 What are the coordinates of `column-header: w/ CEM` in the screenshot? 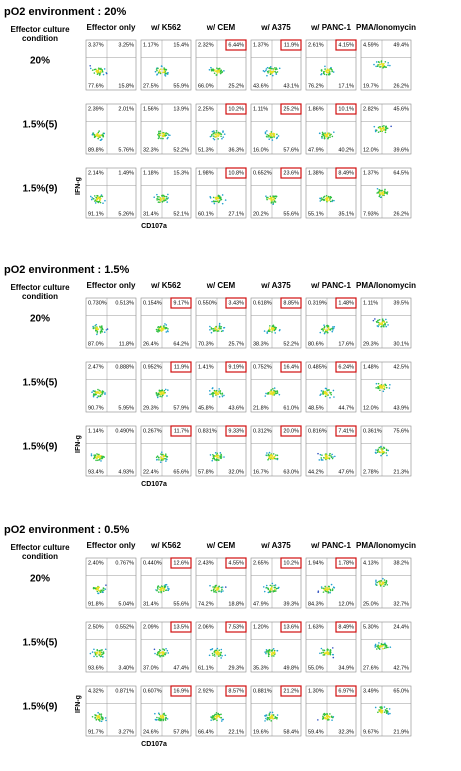 It's located at (221, 285).